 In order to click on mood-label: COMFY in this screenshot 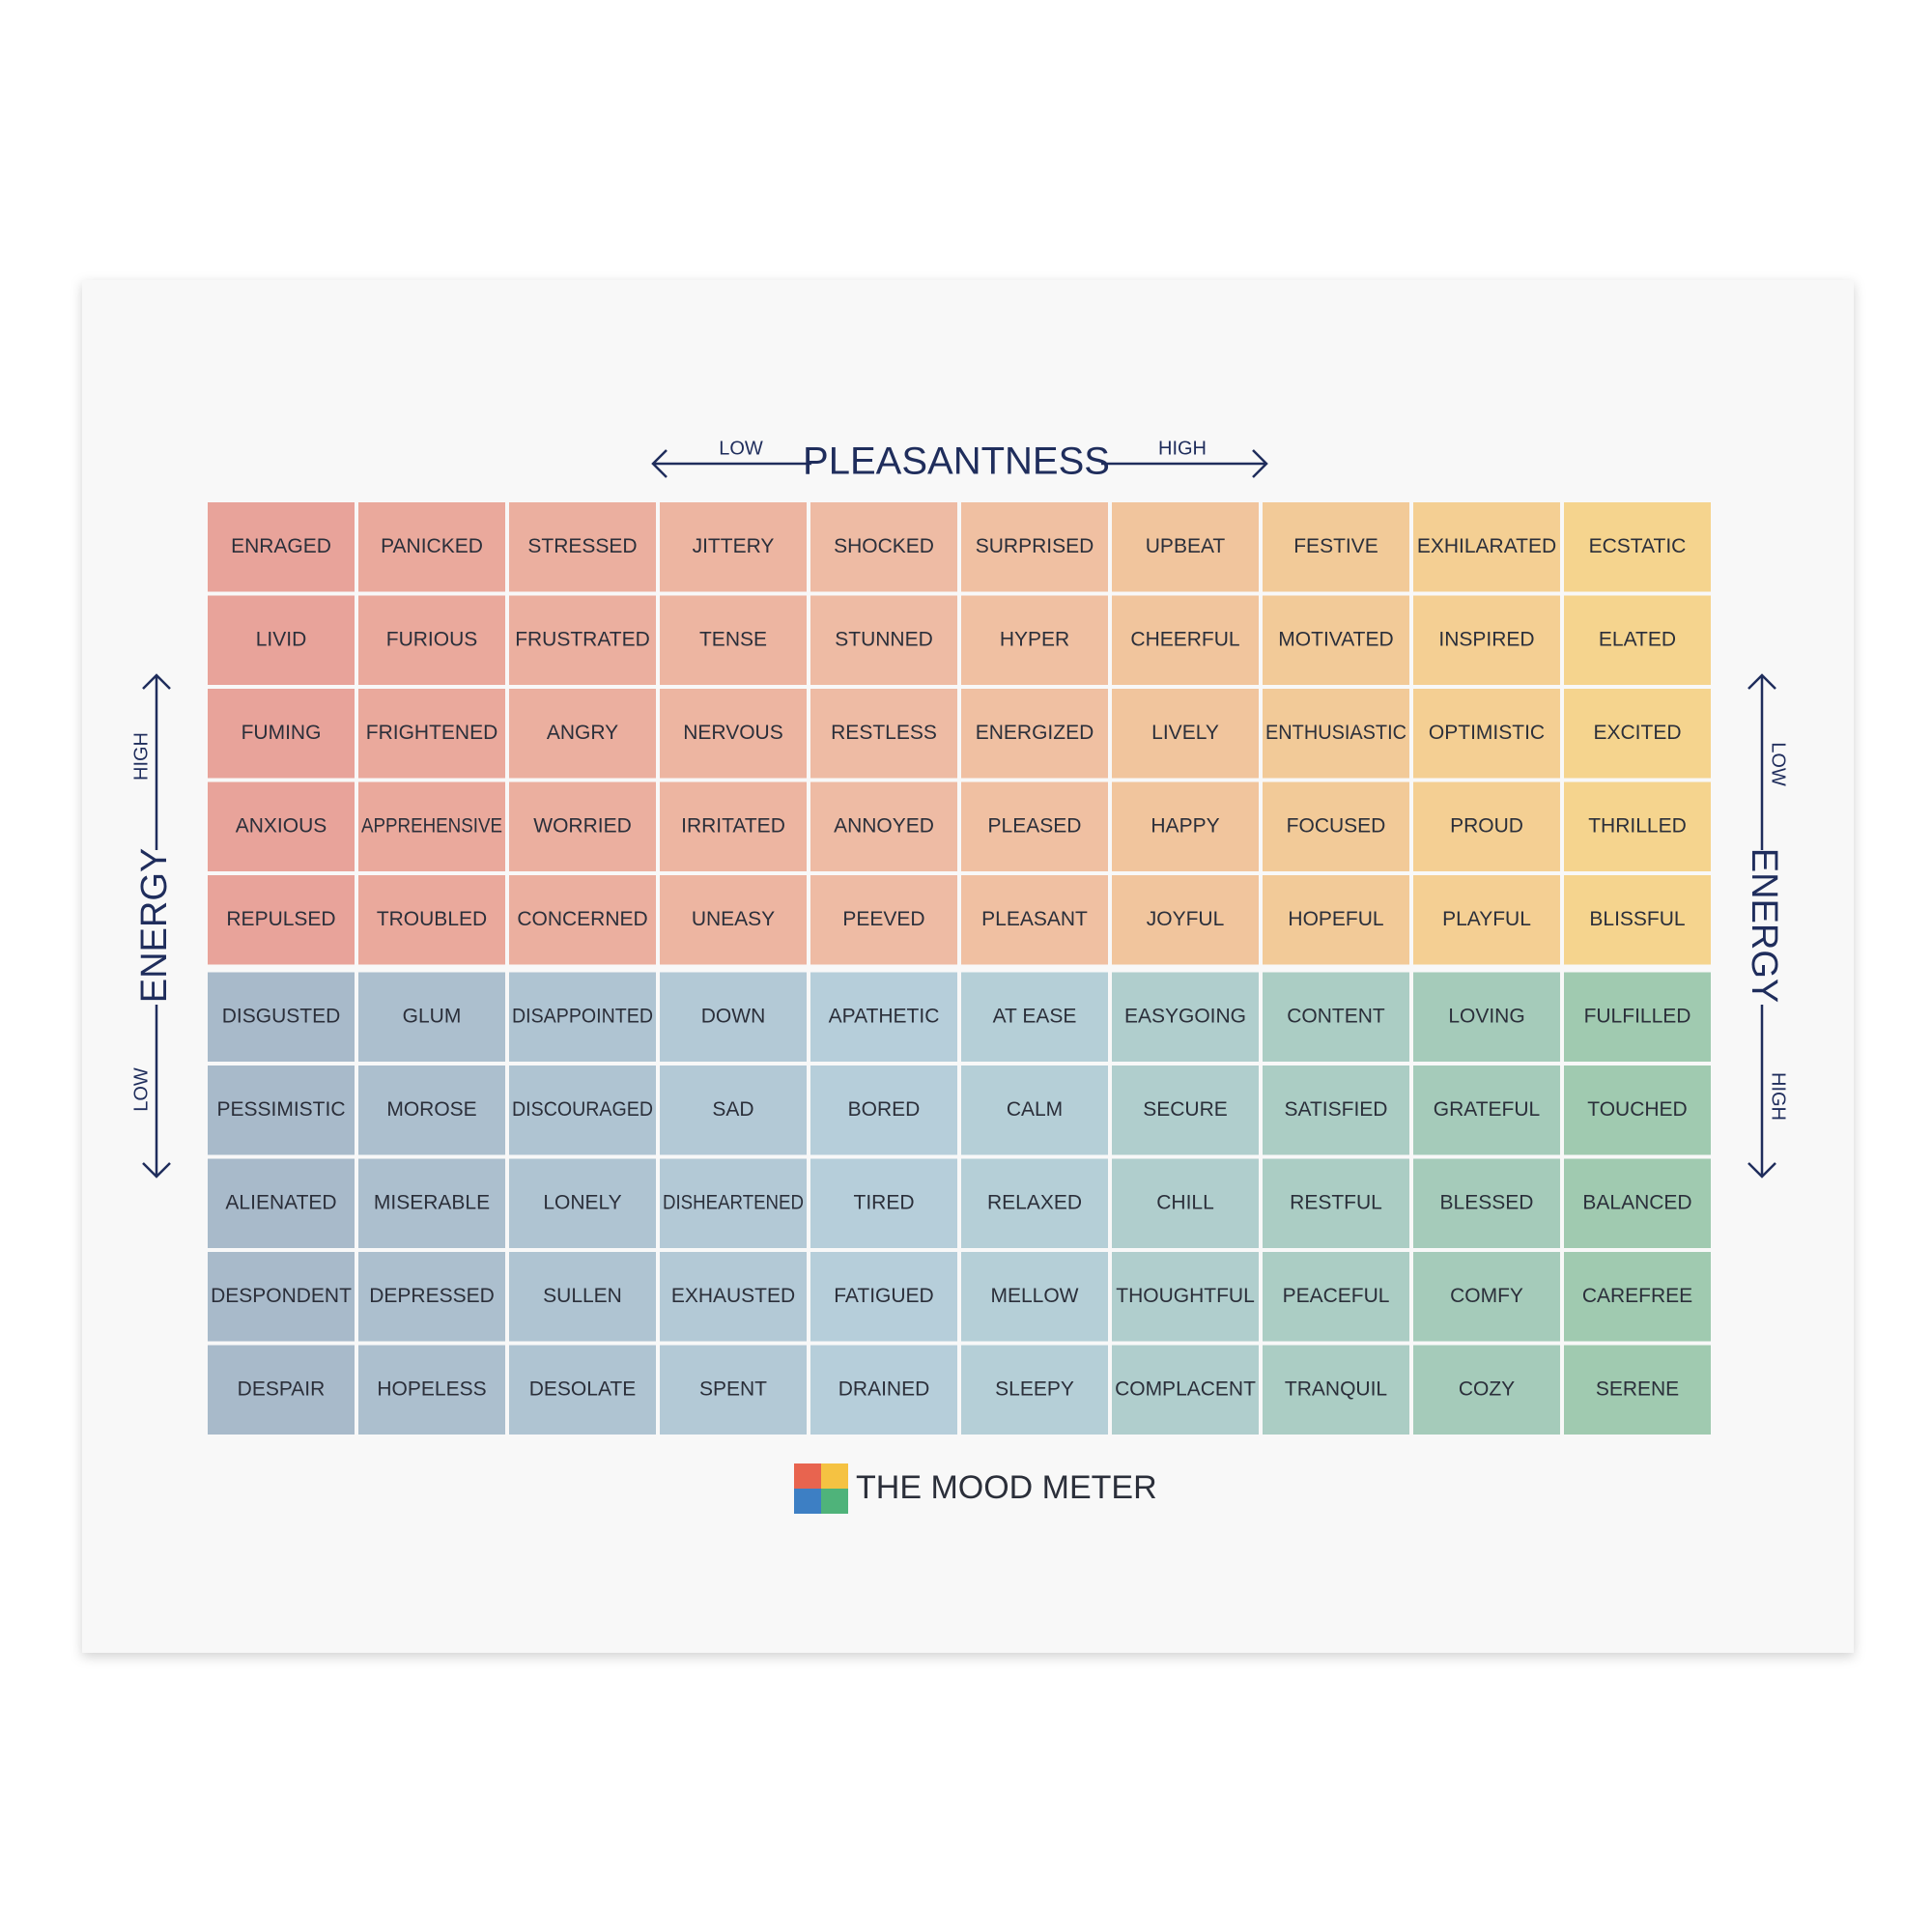, I will do `click(1486, 1296)`.